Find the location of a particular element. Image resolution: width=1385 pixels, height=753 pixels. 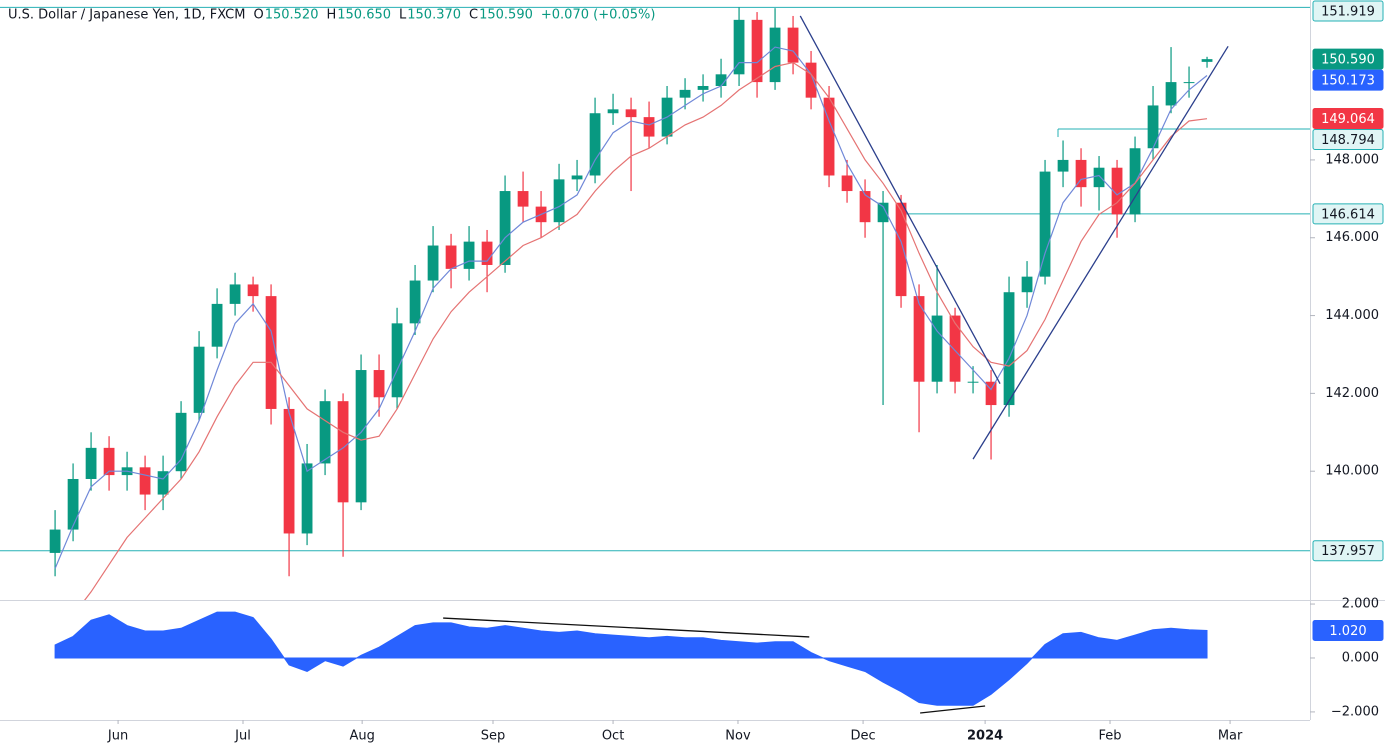

price-tag-label: 146.614 is located at coordinates (1348, 214).